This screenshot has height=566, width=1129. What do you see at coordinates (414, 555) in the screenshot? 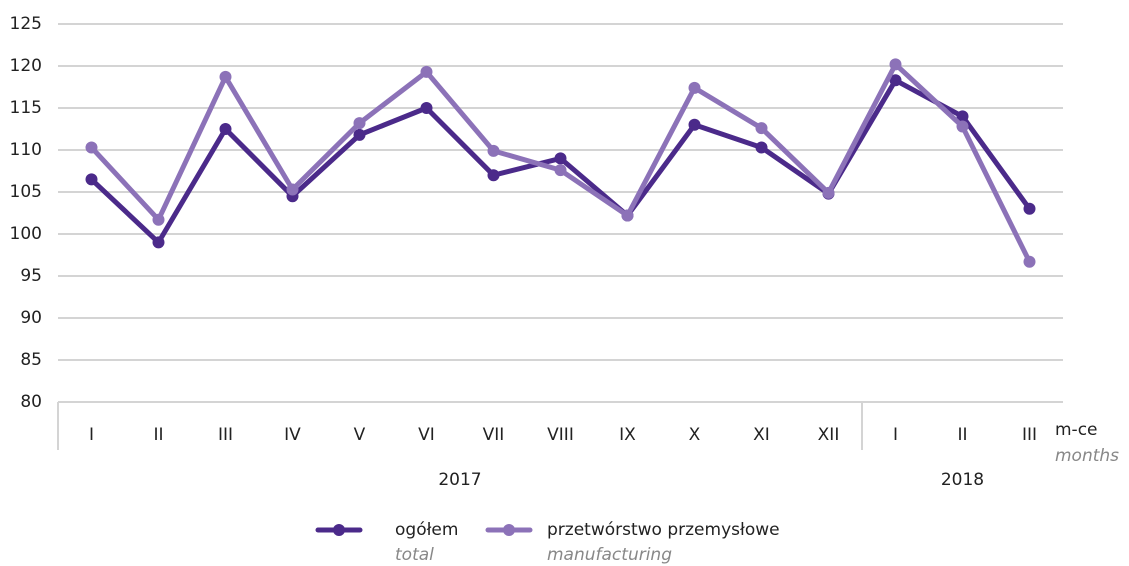
I see `legend-label-en: total` at bounding box center [414, 555].